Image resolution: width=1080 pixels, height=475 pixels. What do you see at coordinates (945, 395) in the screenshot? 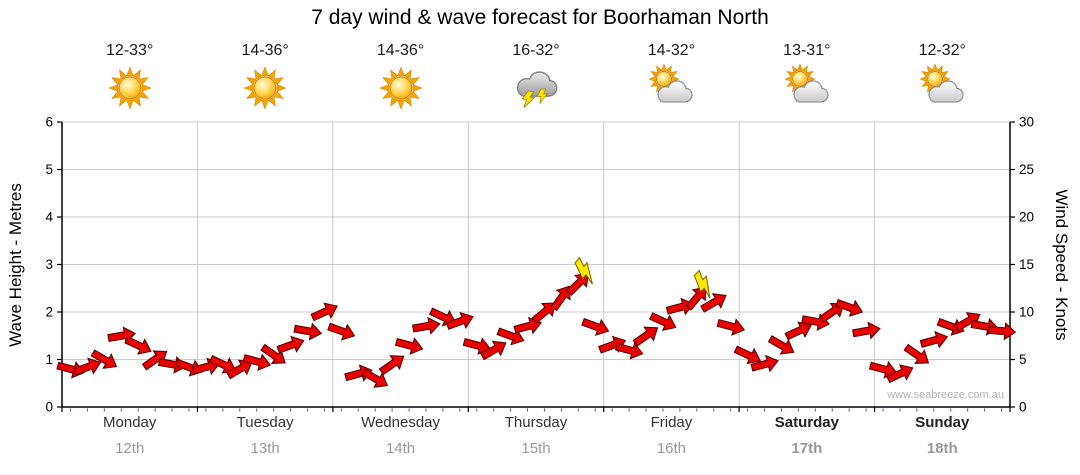
I see `watermark: www.seabreeze.com.au` at bounding box center [945, 395].